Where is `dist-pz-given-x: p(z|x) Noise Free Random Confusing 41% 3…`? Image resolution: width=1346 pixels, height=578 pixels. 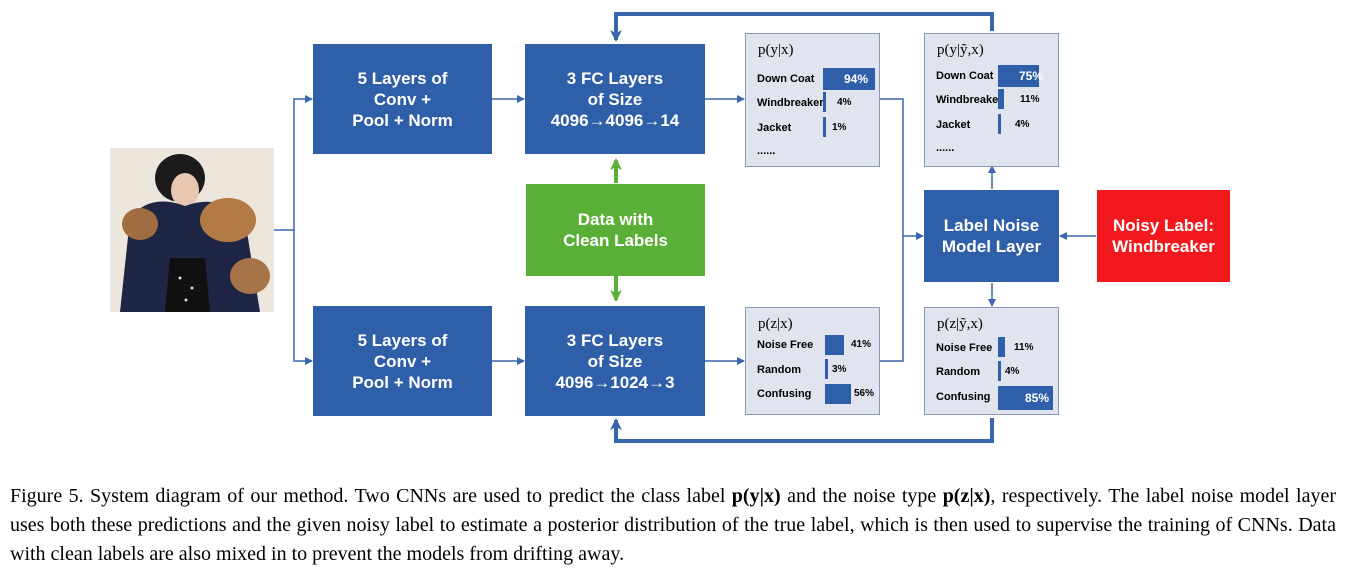 dist-pz-given-x: p(z|x) Noise Free Random Confusing 41% 3… is located at coordinates (812, 361).